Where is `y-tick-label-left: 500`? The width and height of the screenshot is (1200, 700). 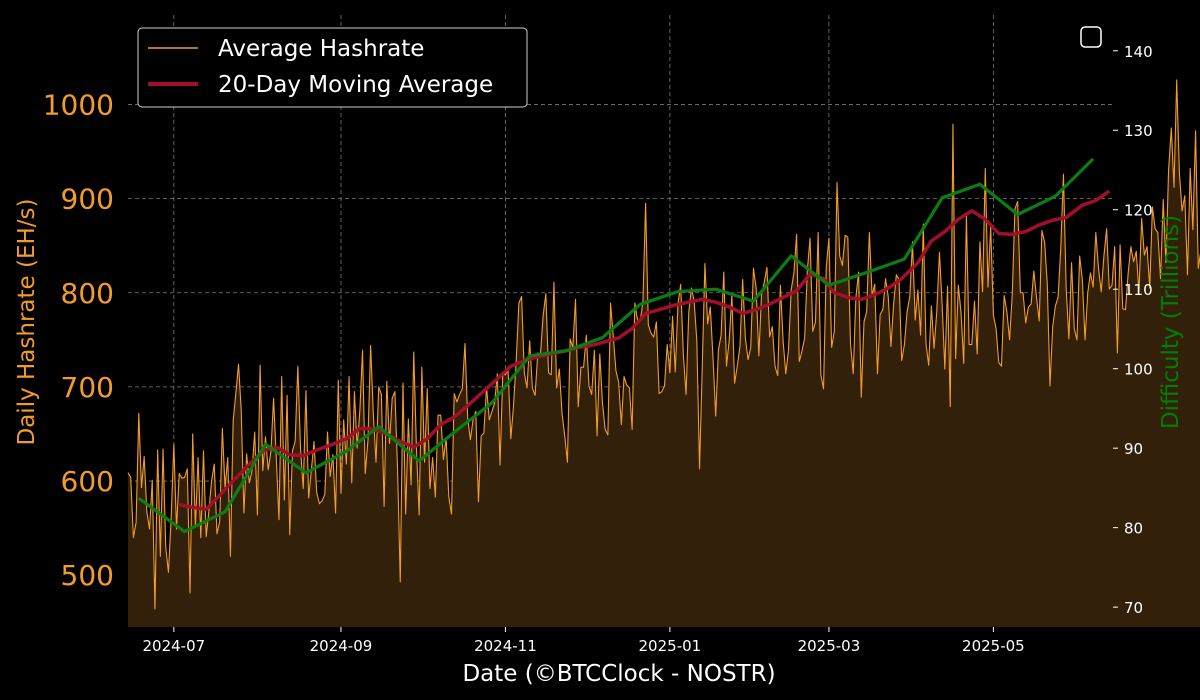 y-tick-label-left: 500 is located at coordinates (87, 575).